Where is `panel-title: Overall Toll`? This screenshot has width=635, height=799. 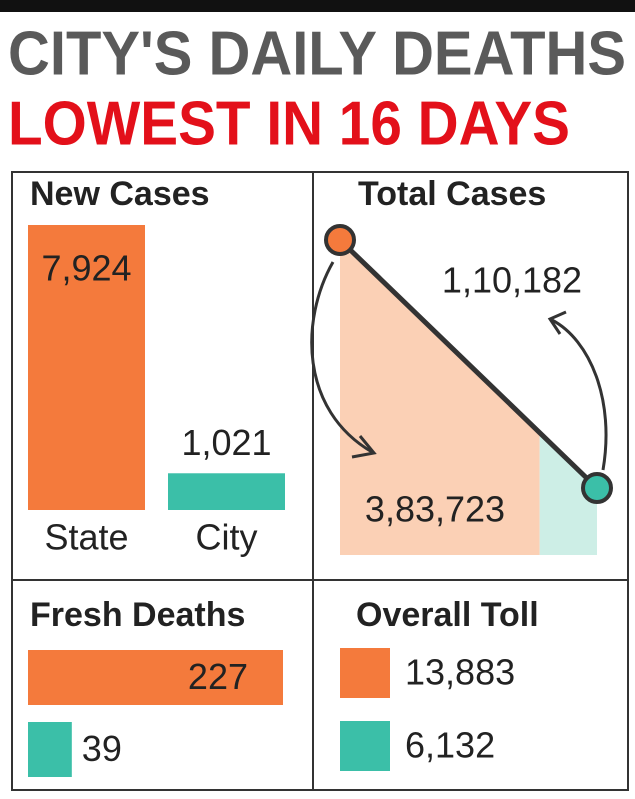 panel-title: Overall Toll is located at coordinates (447, 615).